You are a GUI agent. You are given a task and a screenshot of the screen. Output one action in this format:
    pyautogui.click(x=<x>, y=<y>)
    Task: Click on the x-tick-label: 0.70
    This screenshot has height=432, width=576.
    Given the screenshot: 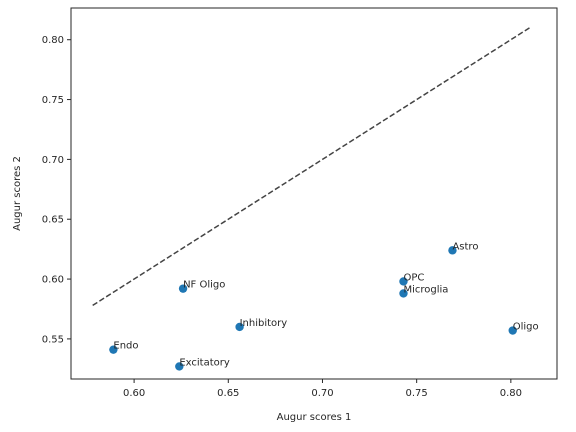 What is the action you would take?
    pyautogui.click(x=322, y=393)
    